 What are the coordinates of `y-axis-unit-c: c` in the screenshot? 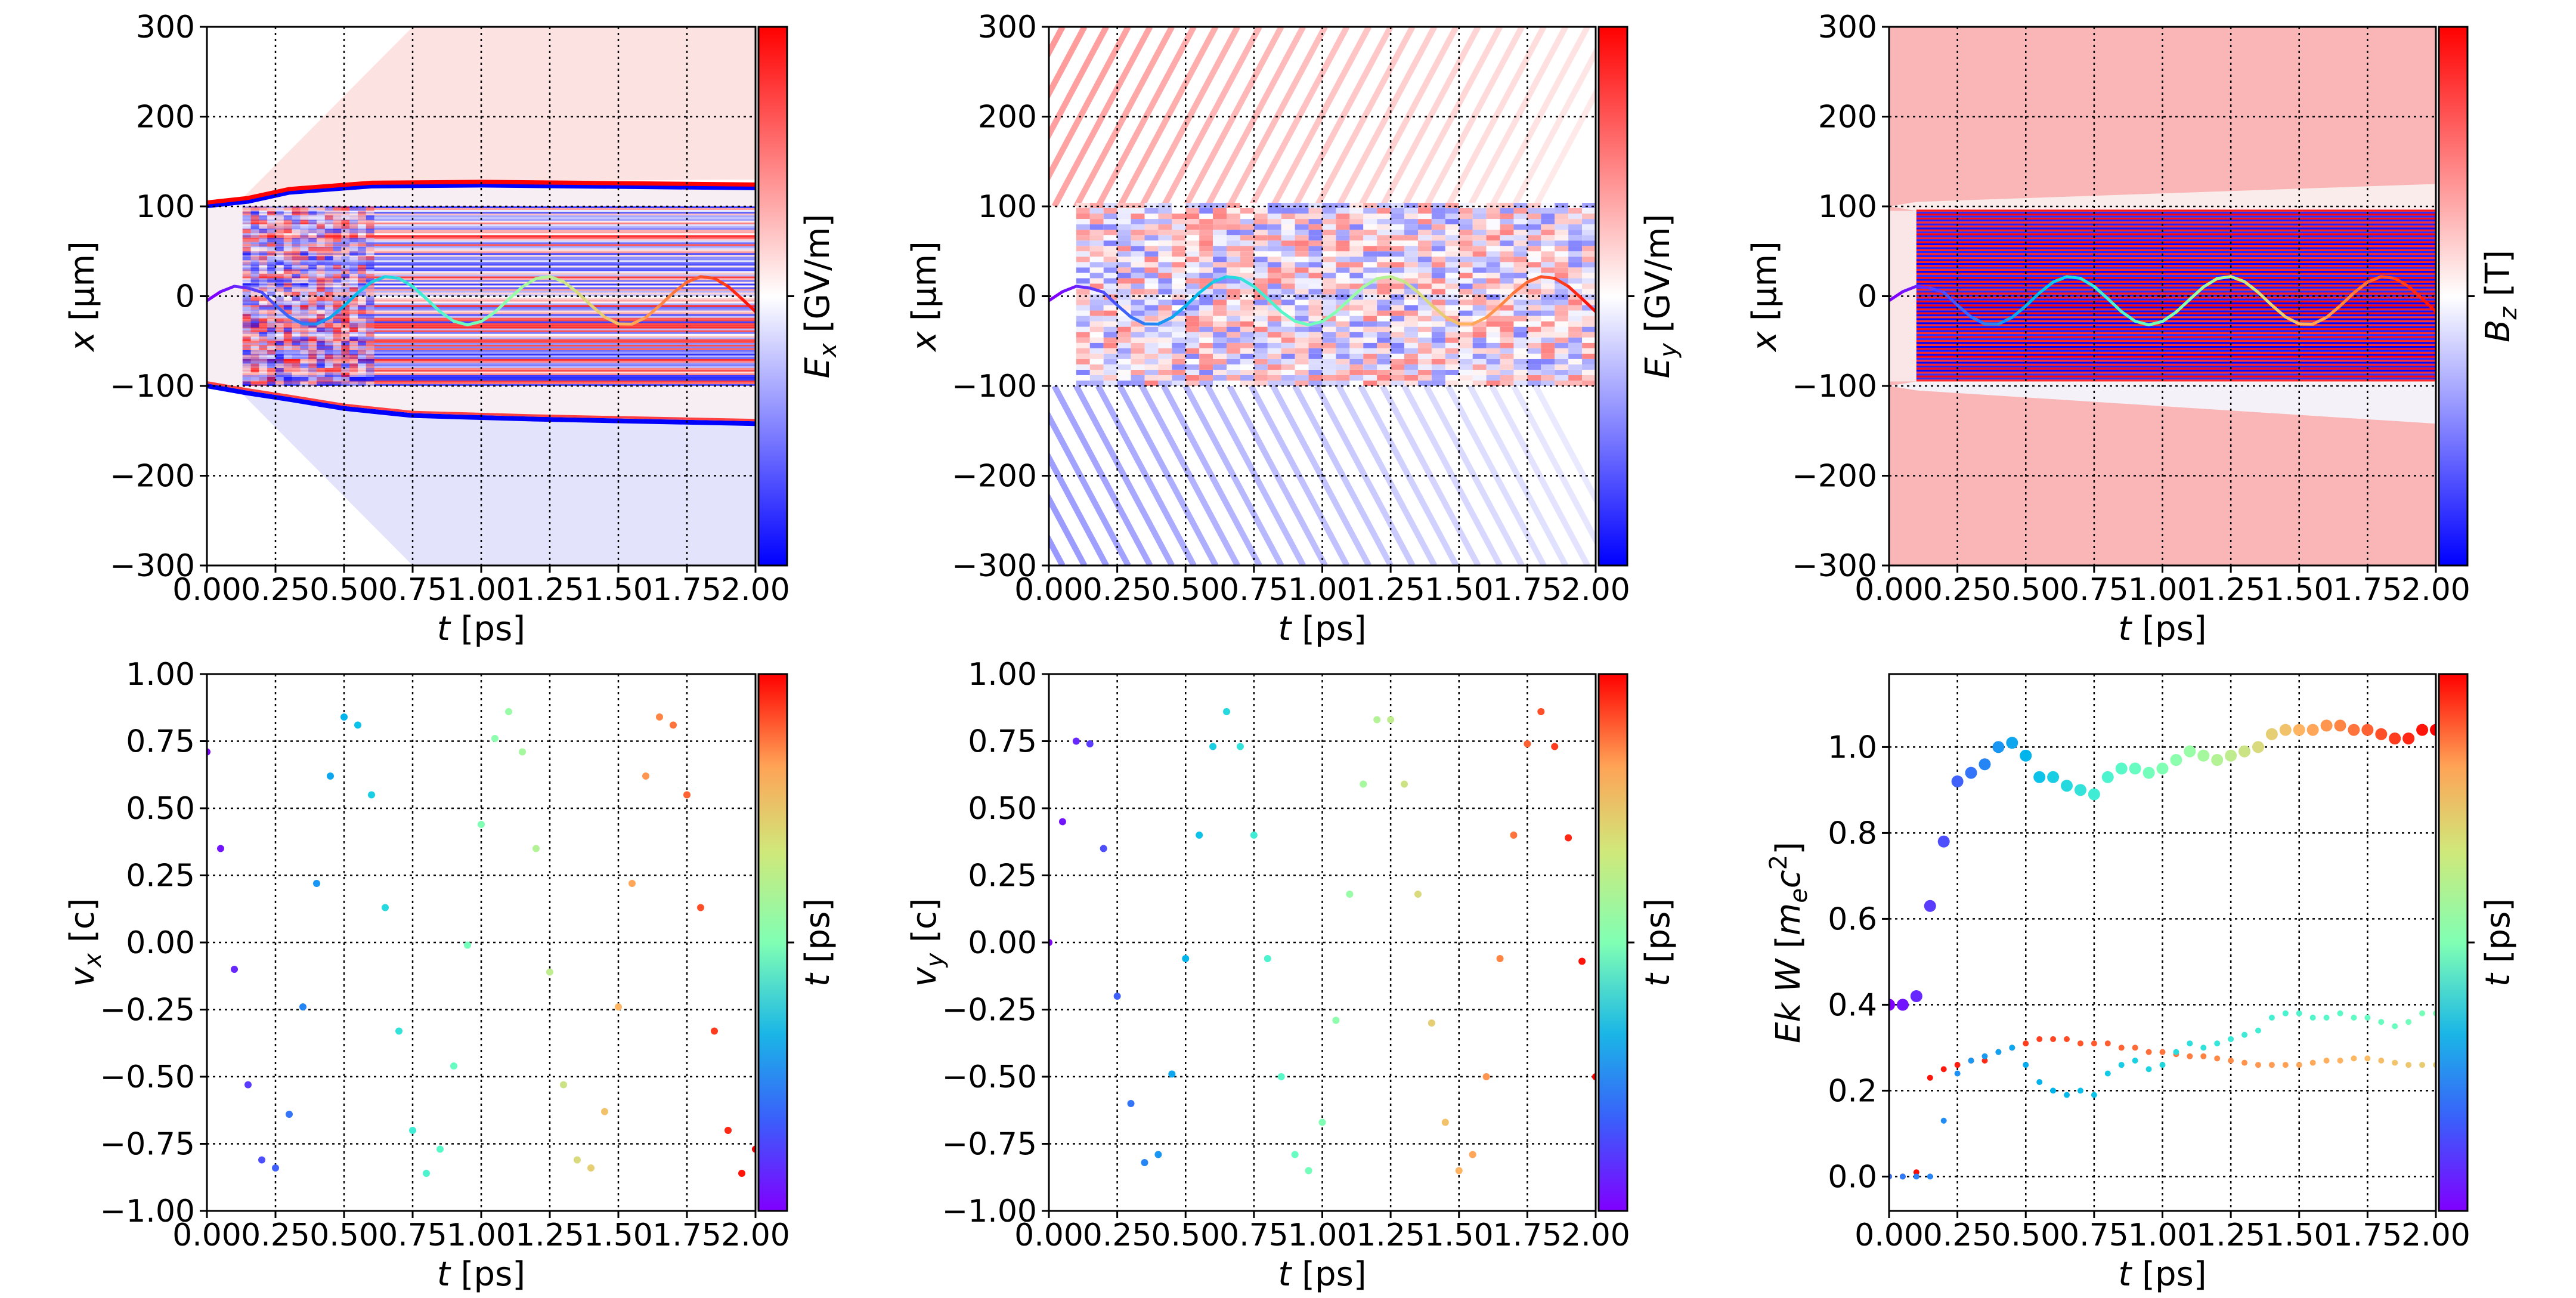 It's located at (1788, 879).